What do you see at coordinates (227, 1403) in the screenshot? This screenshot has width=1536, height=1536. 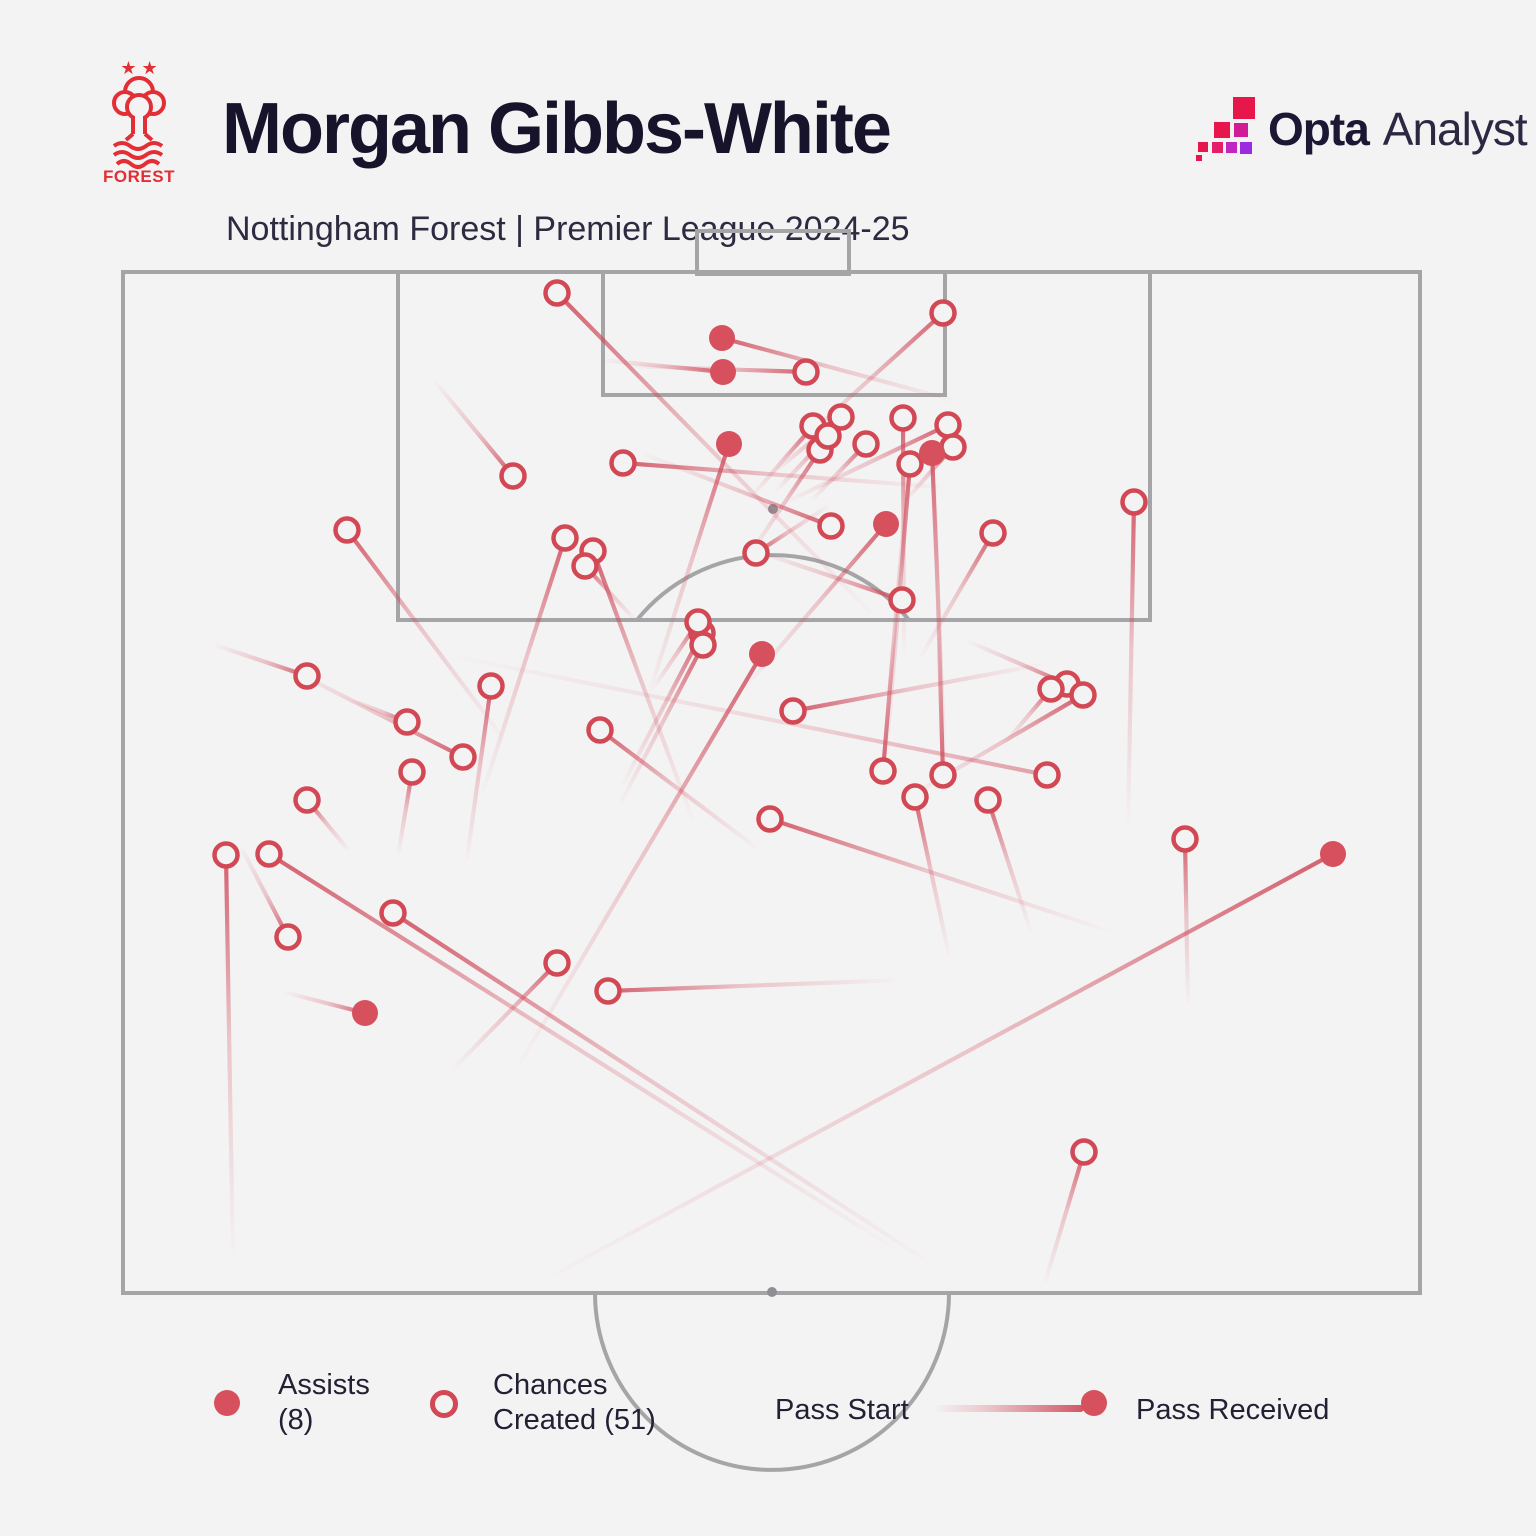 I see `legend-assist-dot-icon` at bounding box center [227, 1403].